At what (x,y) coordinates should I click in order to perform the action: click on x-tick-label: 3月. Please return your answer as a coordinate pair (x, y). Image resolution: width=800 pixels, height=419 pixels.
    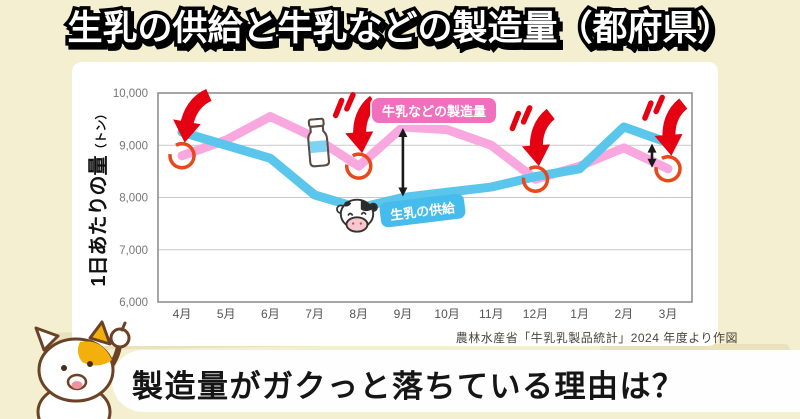
    Looking at the image, I should click on (668, 314).